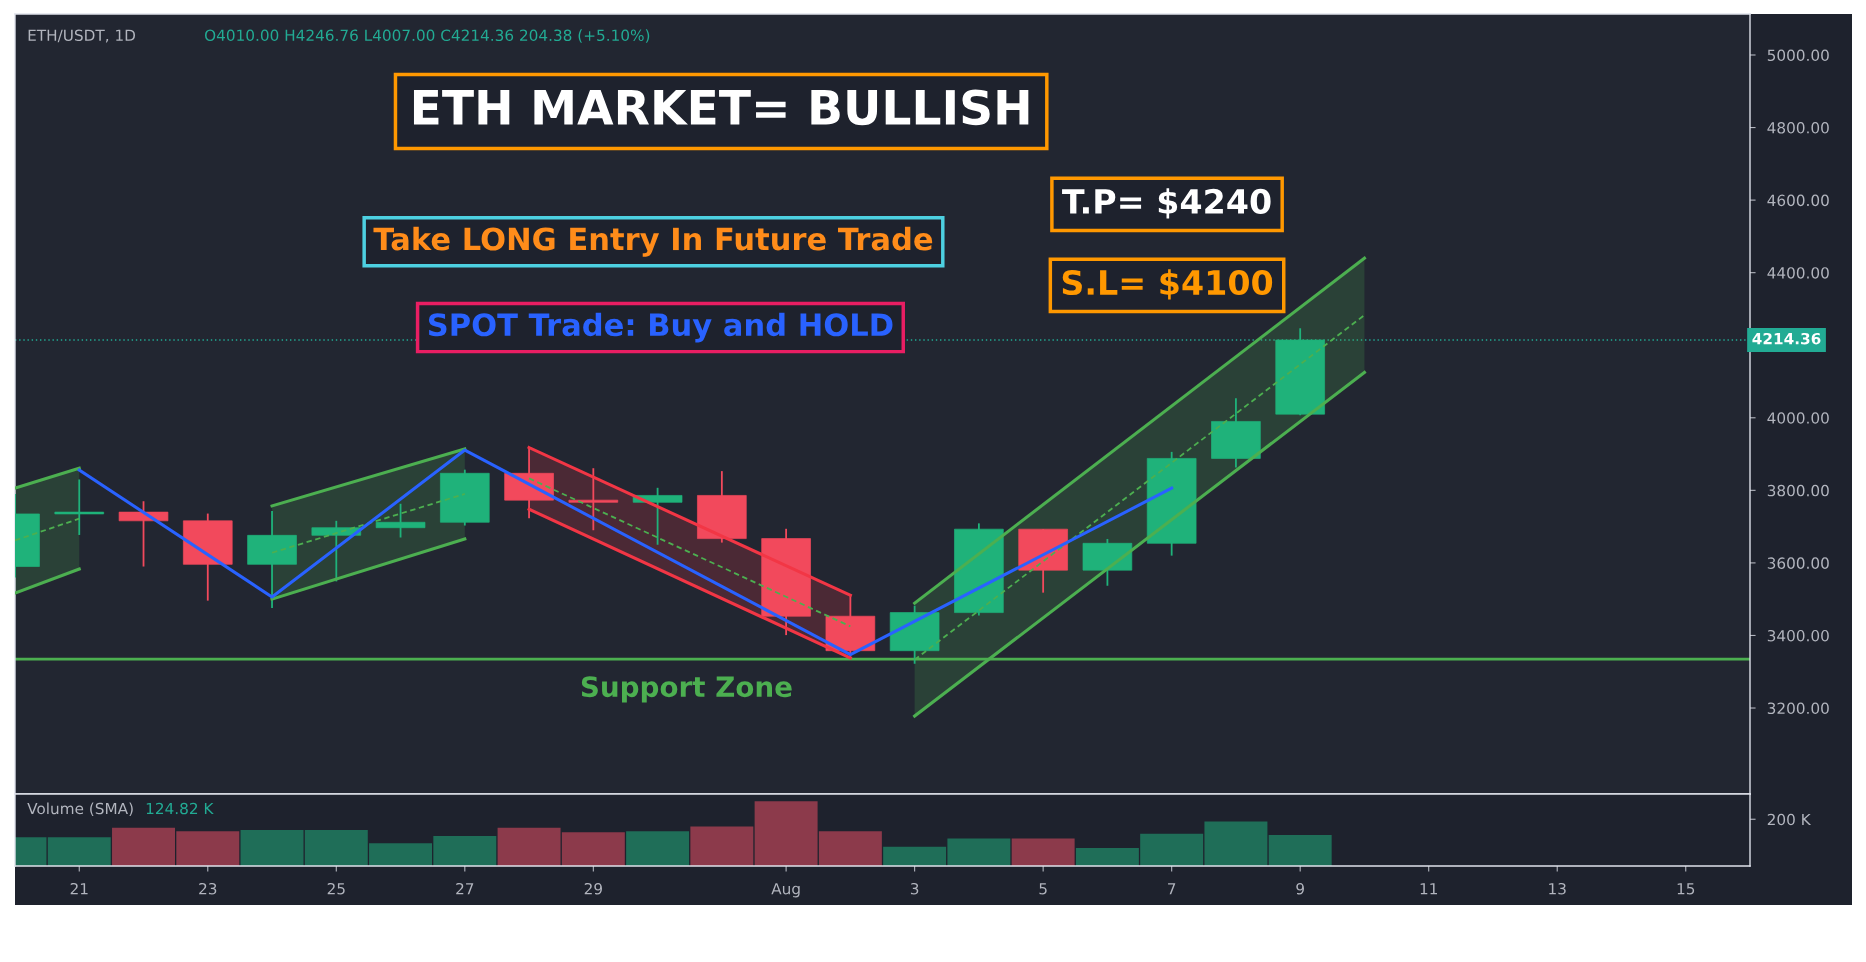 The image size is (1866, 962). I want to click on x-tick-label: 27, so click(465, 888).